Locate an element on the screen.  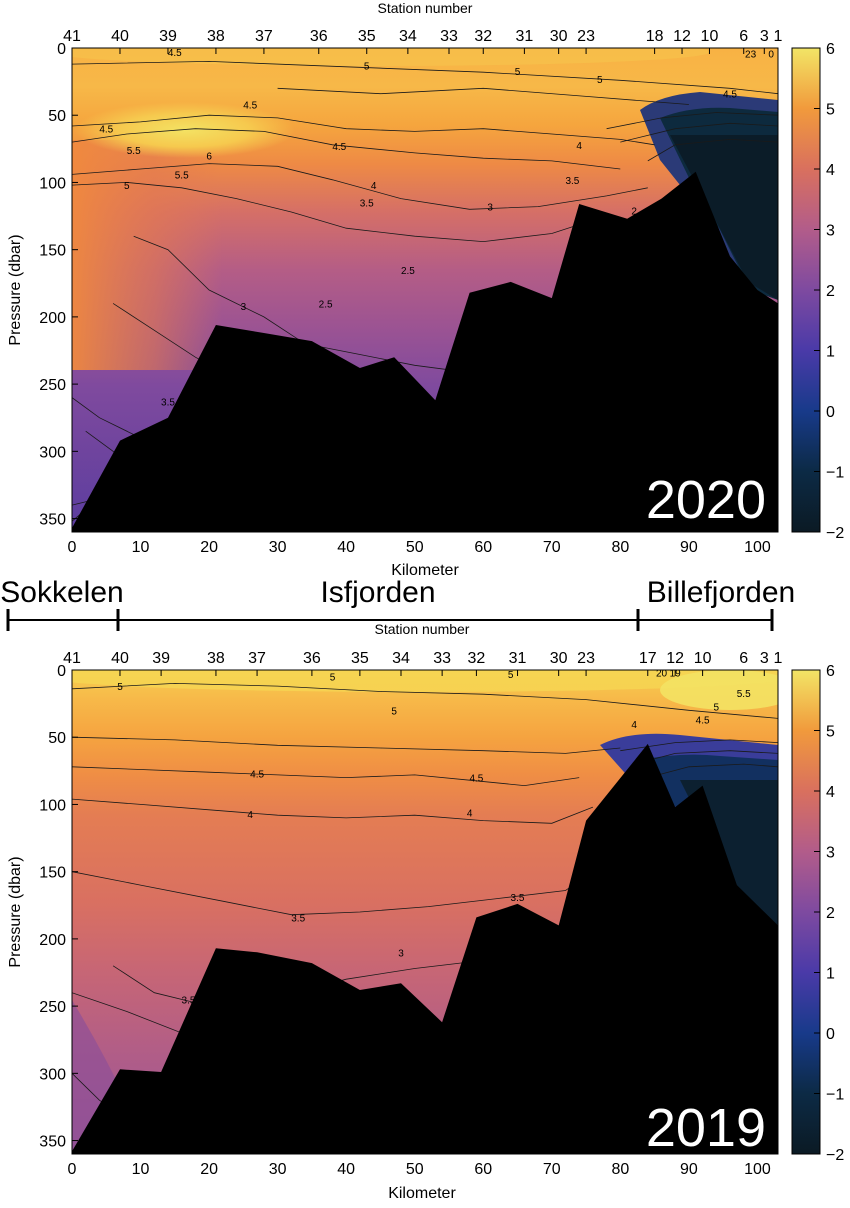
contour-label: 2.5 is located at coordinates (408, 271).